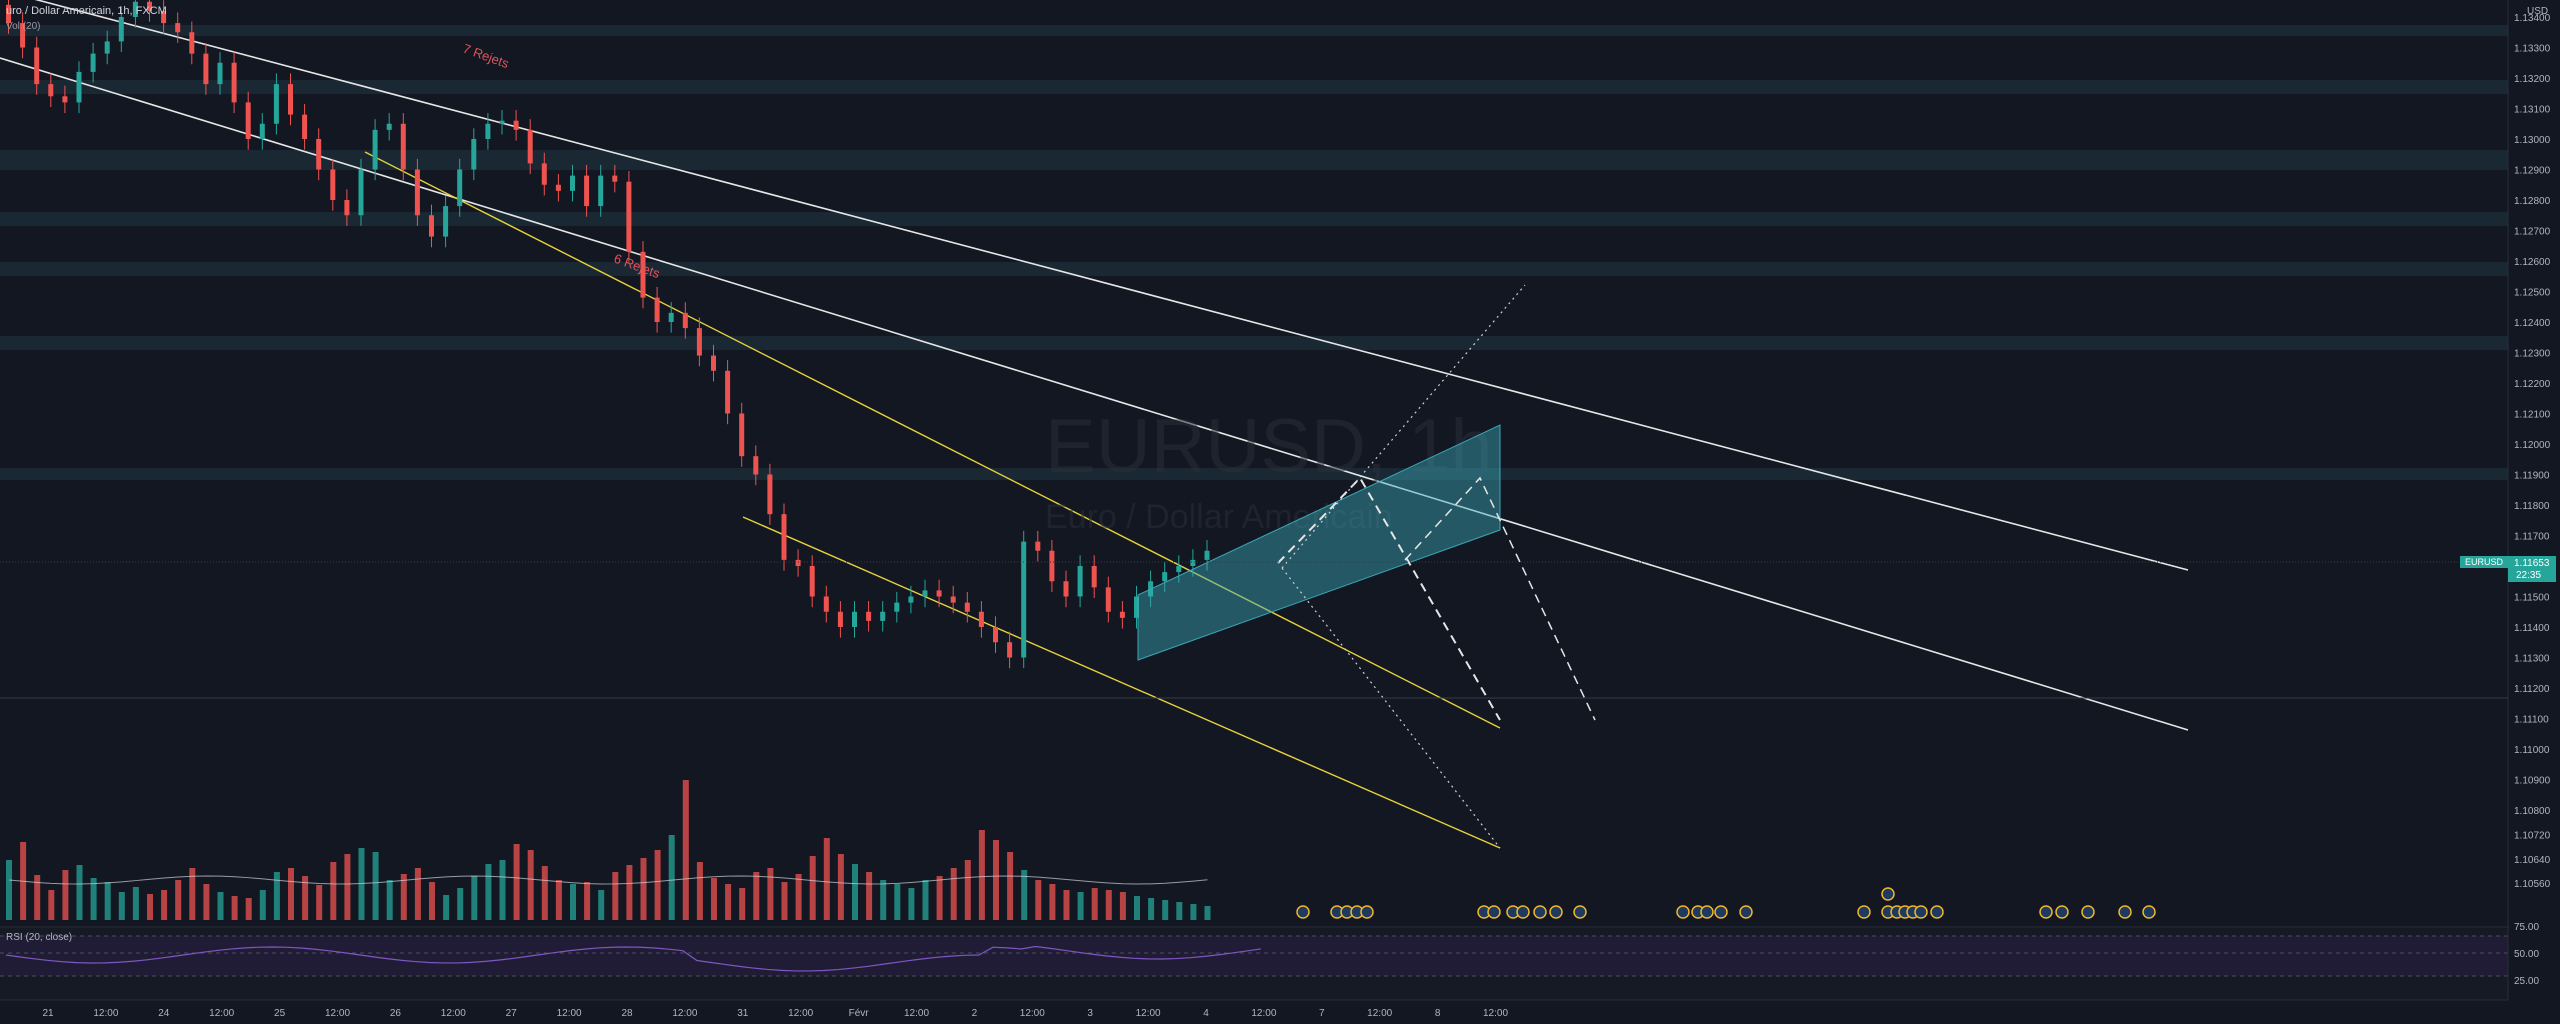  Describe the element at coordinates (2532, 628) in the screenshot. I see `price-tick: 1.11400` at that location.